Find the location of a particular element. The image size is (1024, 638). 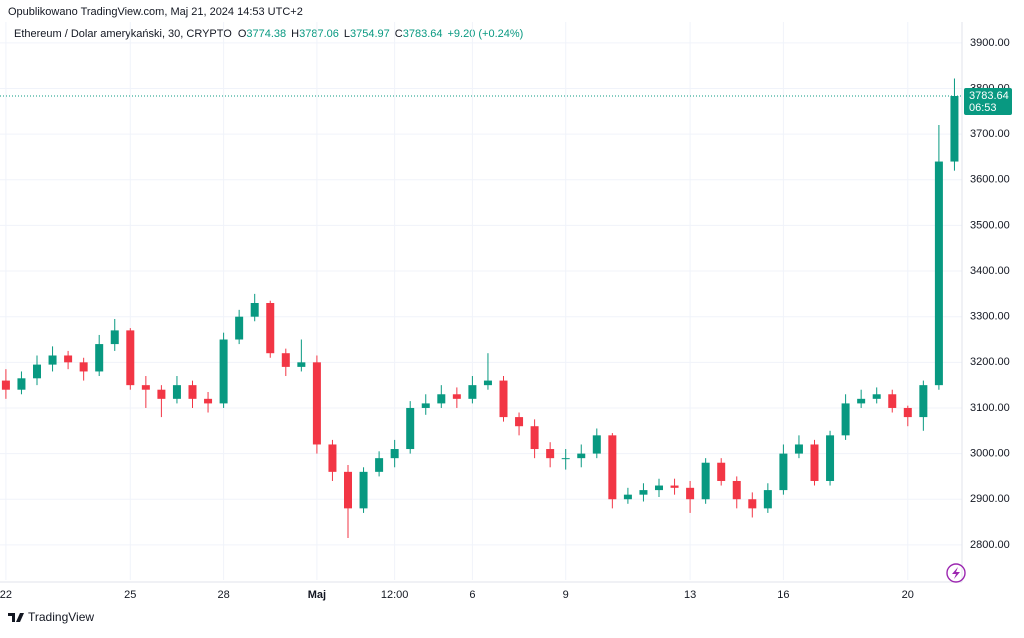

y-tick-label: 3500.00 is located at coordinates (990, 225).